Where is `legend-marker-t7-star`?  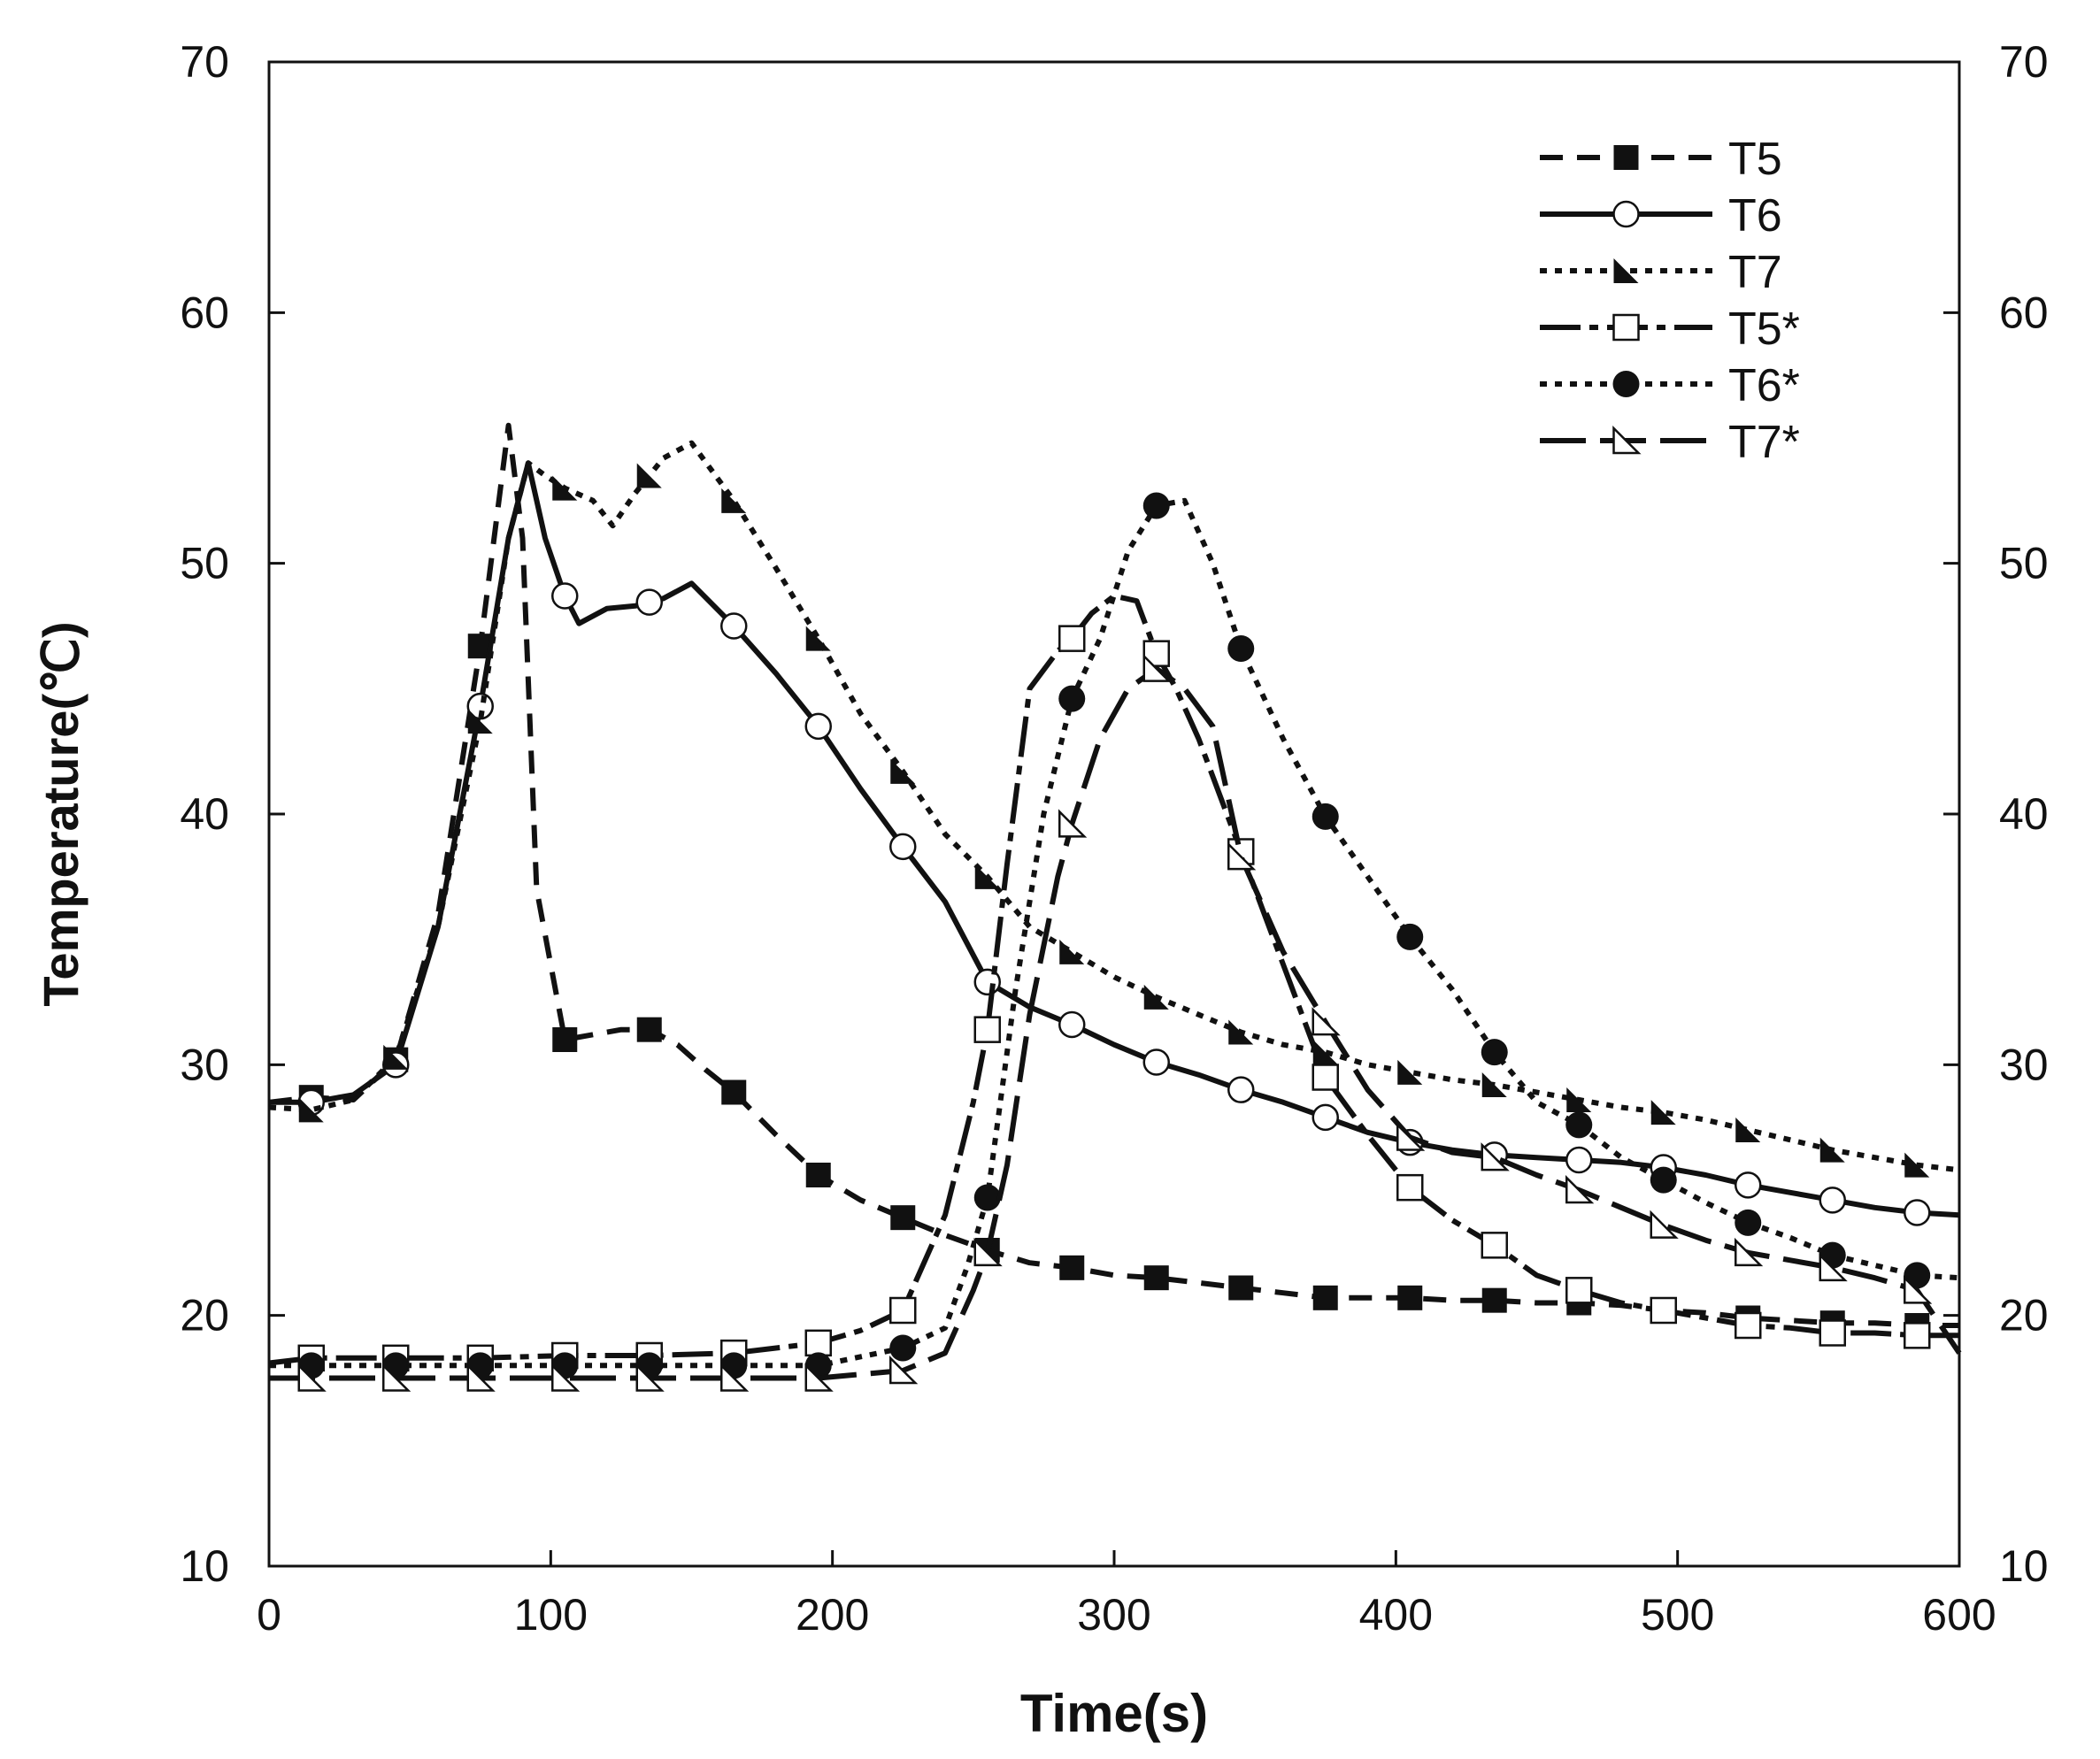
legend-marker-t7-star is located at coordinates (1627, 440).